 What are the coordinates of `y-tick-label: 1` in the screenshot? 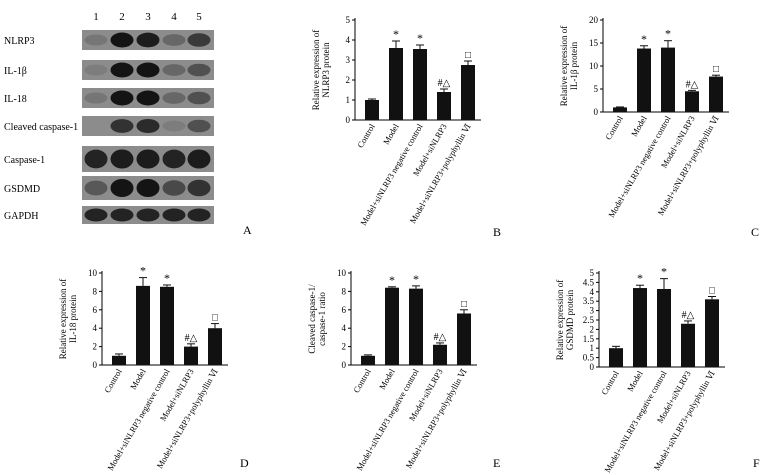 It's located at (348, 100).